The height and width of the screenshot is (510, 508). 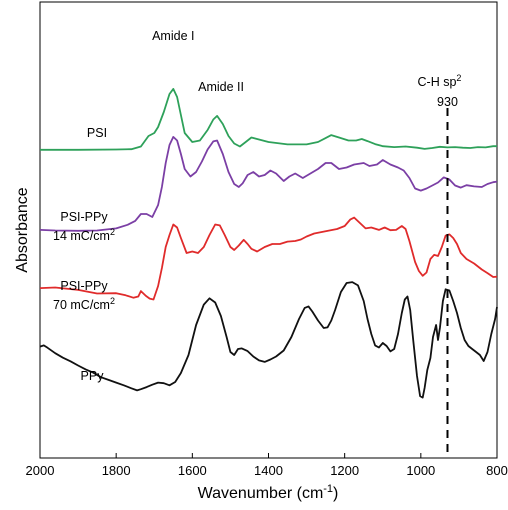 I want to click on annotation-2: Amide II, so click(x=221, y=87).